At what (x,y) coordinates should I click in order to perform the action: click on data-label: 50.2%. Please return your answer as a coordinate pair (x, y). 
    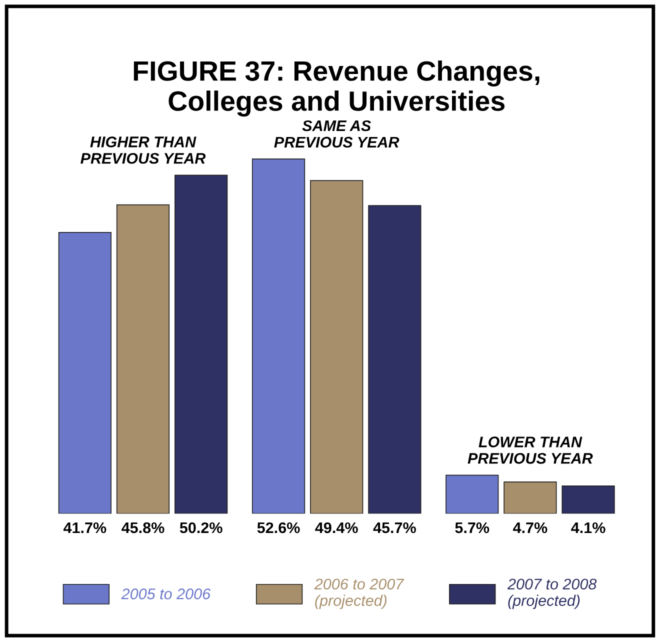
    Looking at the image, I should click on (201, 528).